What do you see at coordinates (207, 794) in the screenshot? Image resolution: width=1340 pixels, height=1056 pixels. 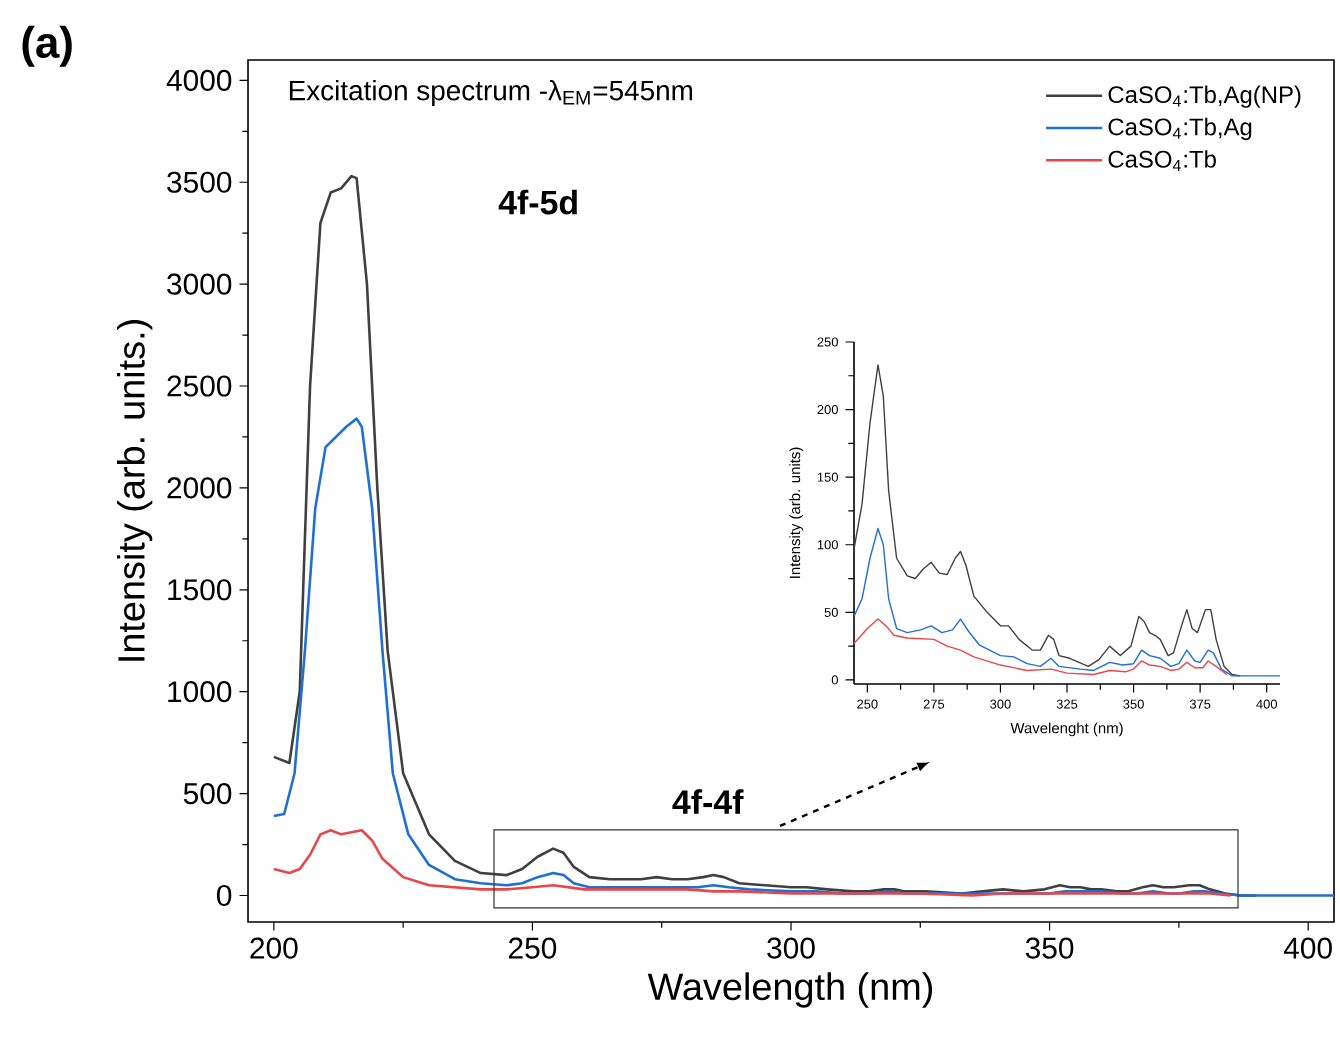 I see `y-tick-label: 500` at bounding box center [207, 794].